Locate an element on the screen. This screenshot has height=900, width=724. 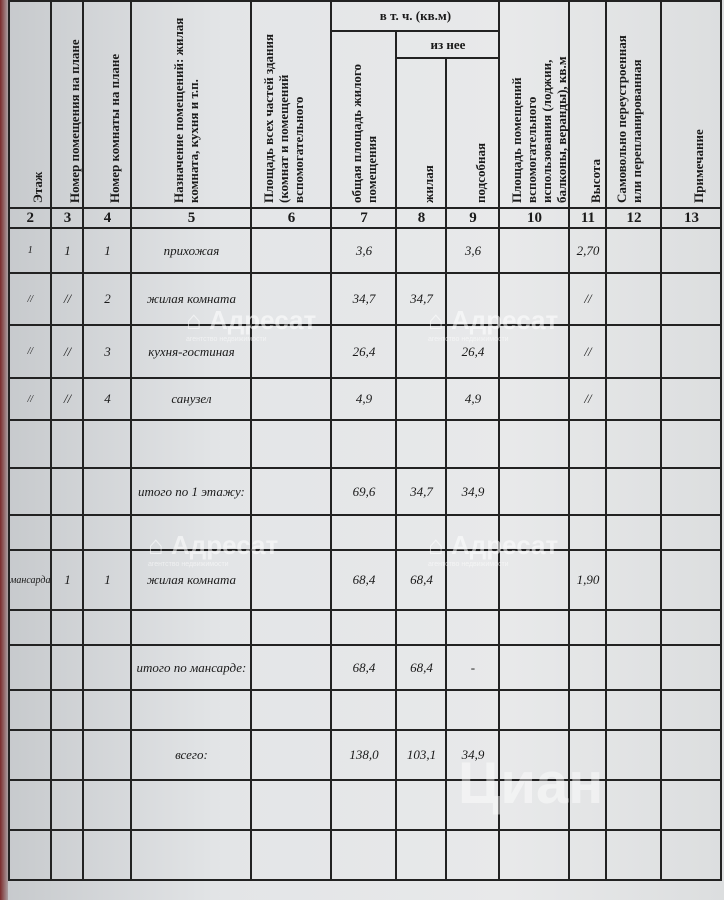
cell-name: всего: is located at coordinates (191, 755).